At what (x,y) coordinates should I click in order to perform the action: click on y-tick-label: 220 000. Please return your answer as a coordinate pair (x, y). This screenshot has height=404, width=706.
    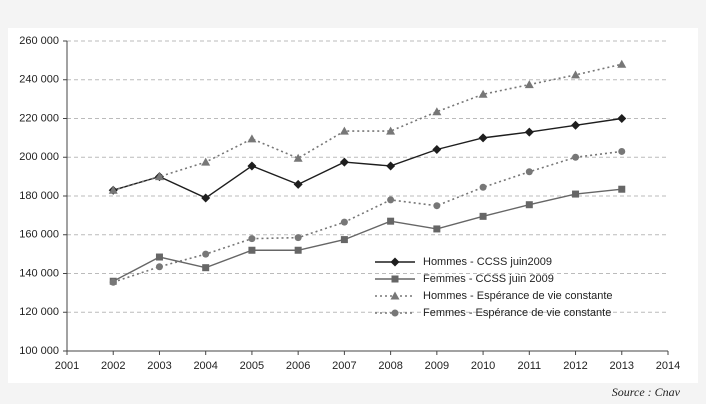
    Looking at the image, I should click on (39, 118).